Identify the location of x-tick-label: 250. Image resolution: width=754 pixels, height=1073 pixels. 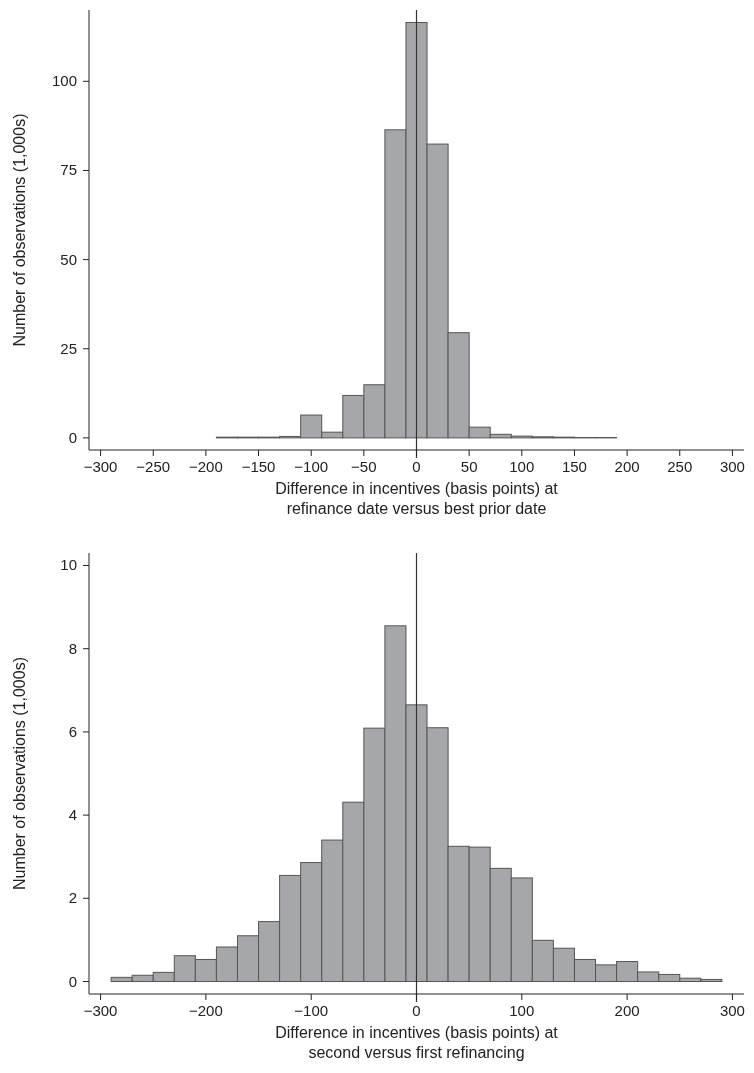
(680, 466).